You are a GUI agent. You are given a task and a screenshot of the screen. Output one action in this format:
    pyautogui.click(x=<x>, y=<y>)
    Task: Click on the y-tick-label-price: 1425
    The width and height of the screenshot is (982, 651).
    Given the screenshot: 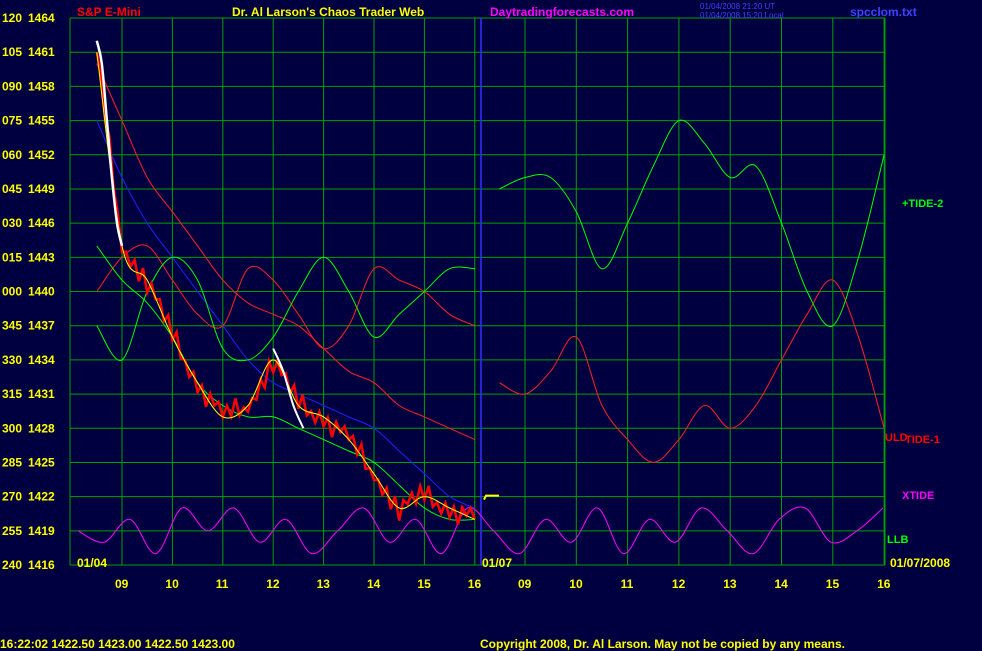 What is the action you would take?
    pyautogui.click(x=41, y=462)
    